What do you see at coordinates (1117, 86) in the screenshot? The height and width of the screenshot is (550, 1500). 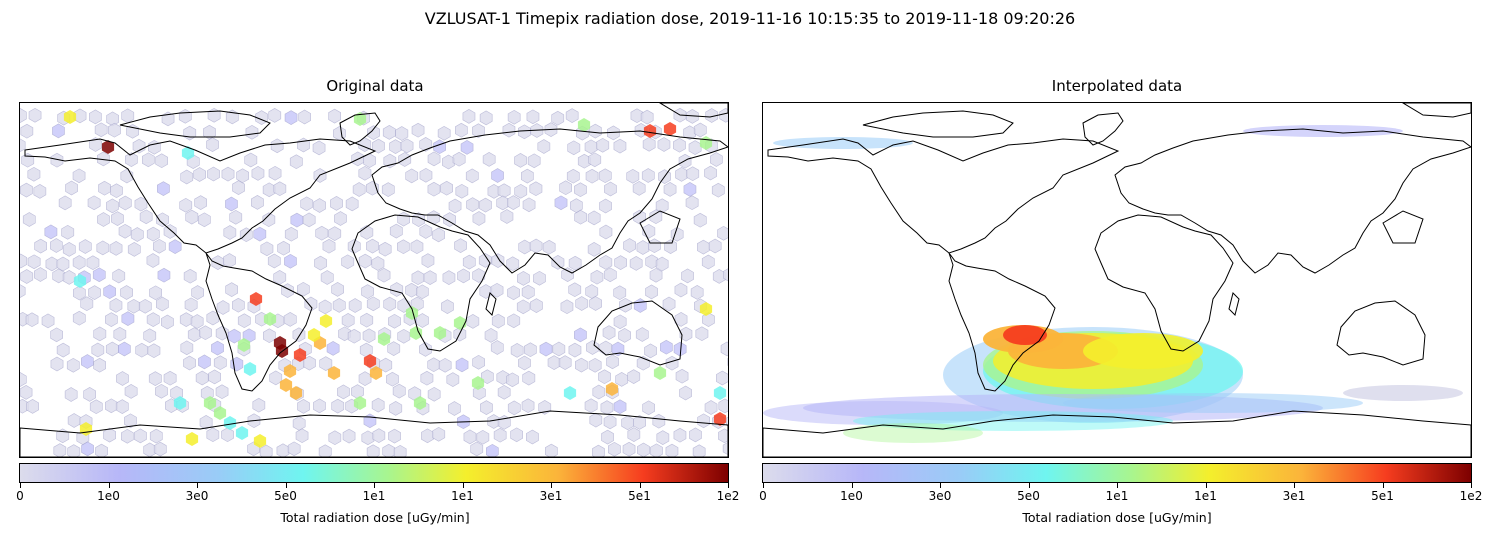 I see `right-panel-title: Interpolated data` at bounding box center [1117, 86].